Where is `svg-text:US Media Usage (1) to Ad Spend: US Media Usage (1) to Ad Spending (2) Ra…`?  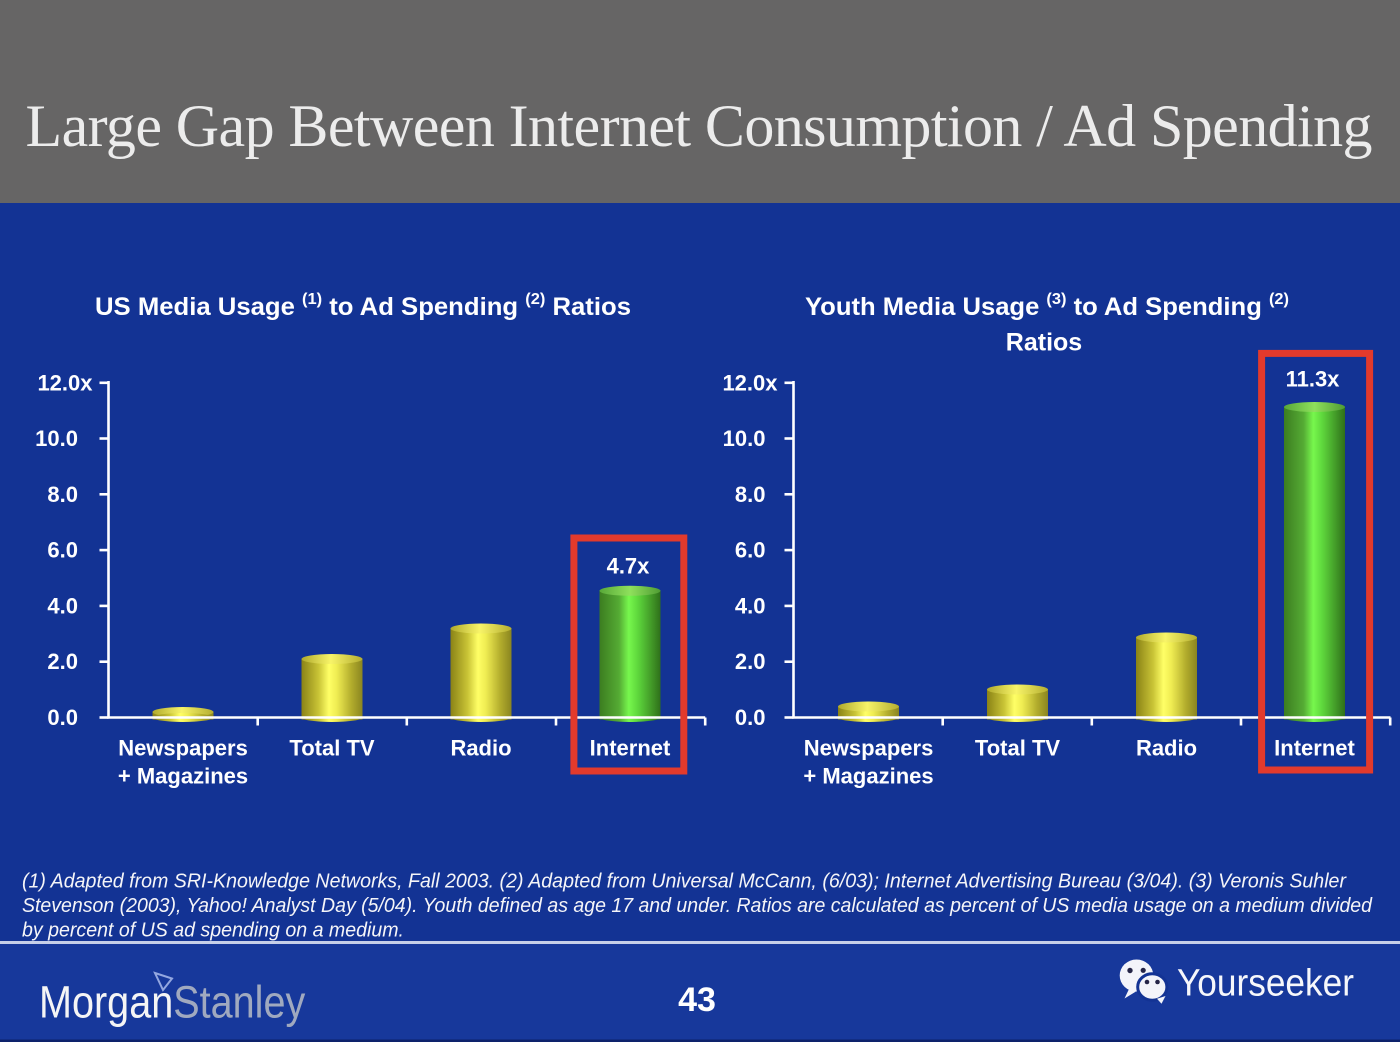 svg-text:US Media Usage (1) to Ad Spend: US Media Usage (1) to Ad Spending (2) Ra… is located at coordinates (363, 306).